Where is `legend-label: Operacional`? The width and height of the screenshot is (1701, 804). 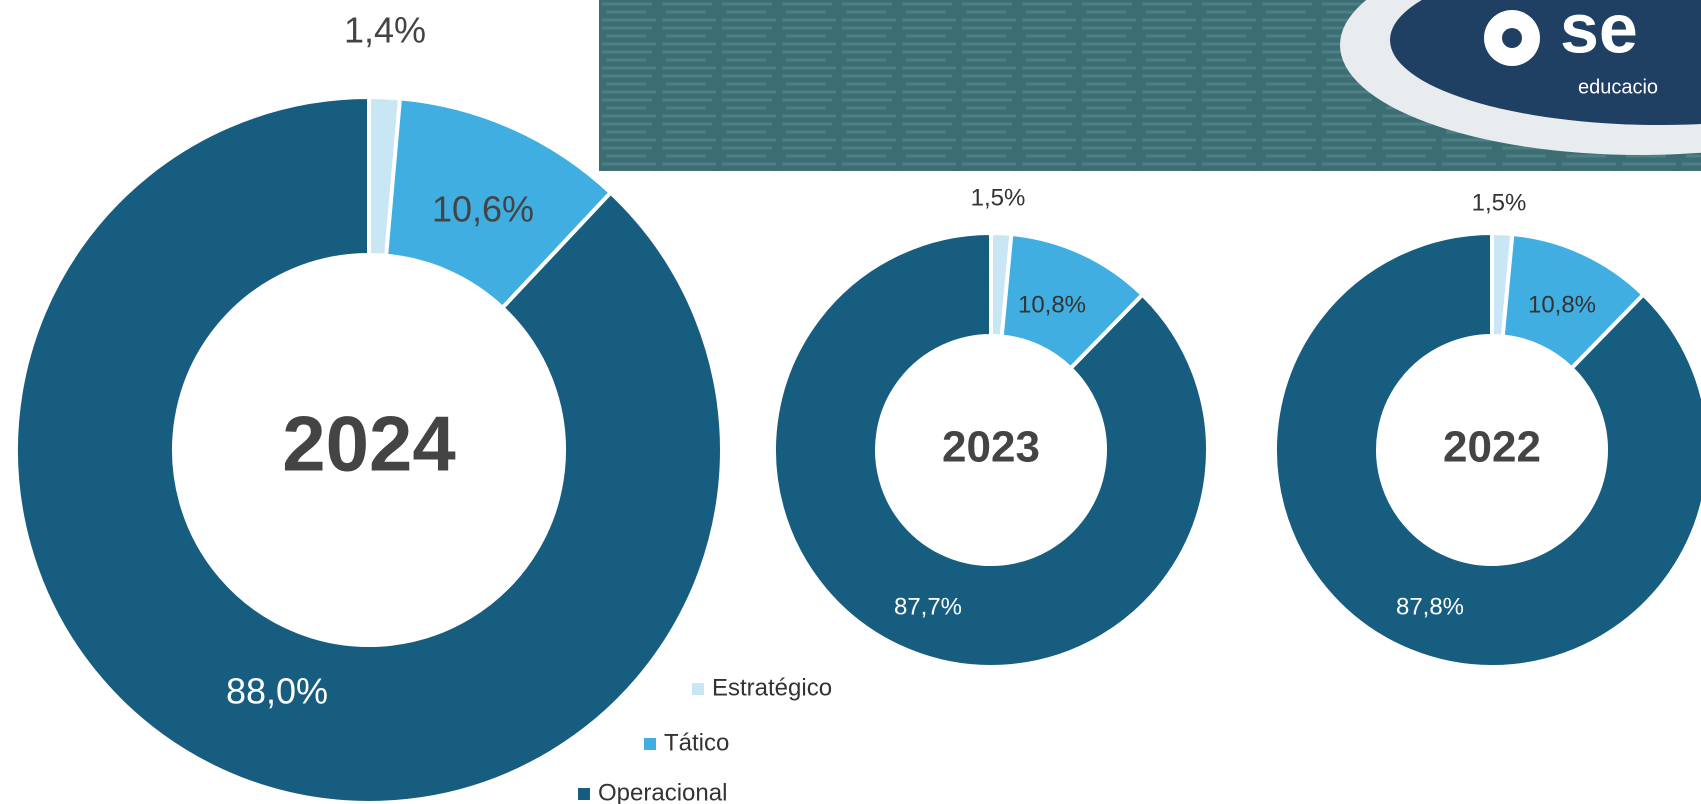 legend-label: Operacional is located at coordinates (662, 791).